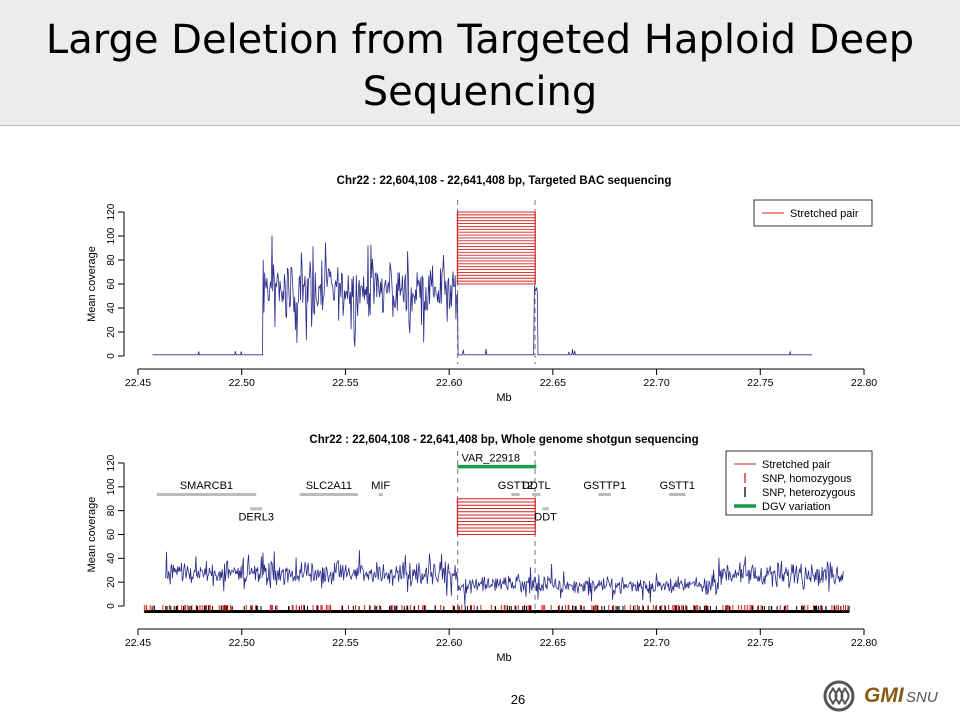 Image resolution: width=960 pixels, height=720 pixels. Describe the element at coordinates (329, 486) in the screenshot. I see `gene-label: SLC2A11` at that location.